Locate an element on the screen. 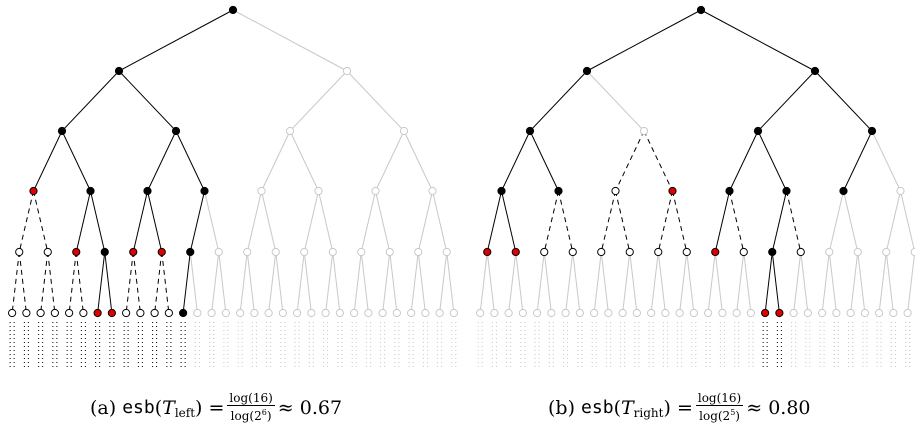  caption-tree-subscript: right is located at coordinates (648, 412).